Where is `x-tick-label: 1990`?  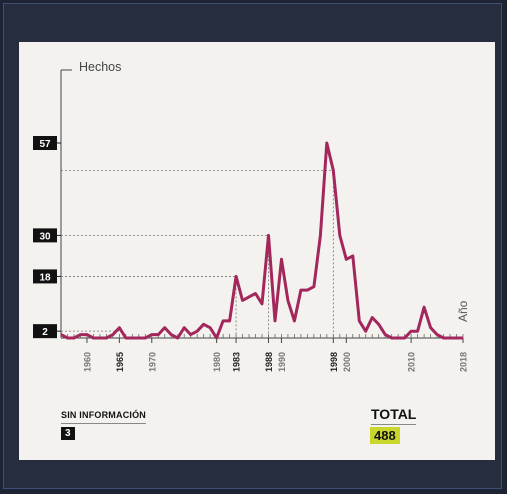
x-tick-label: 1990 is located at coordinates (282, 362).